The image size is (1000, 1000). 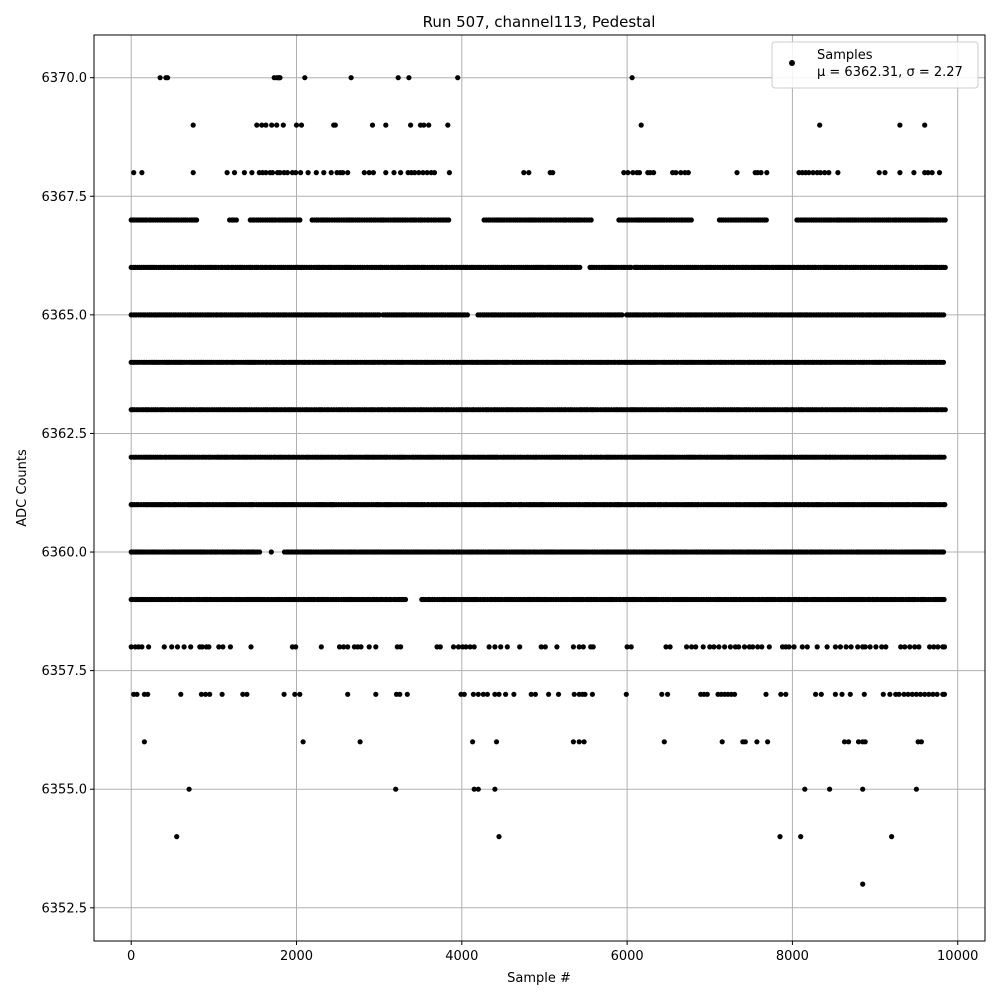 What do you see at coordinates (22, 488) in the screenshot?
I see `y-axis-label: ADC Counts` at bounding box center [22, 488].